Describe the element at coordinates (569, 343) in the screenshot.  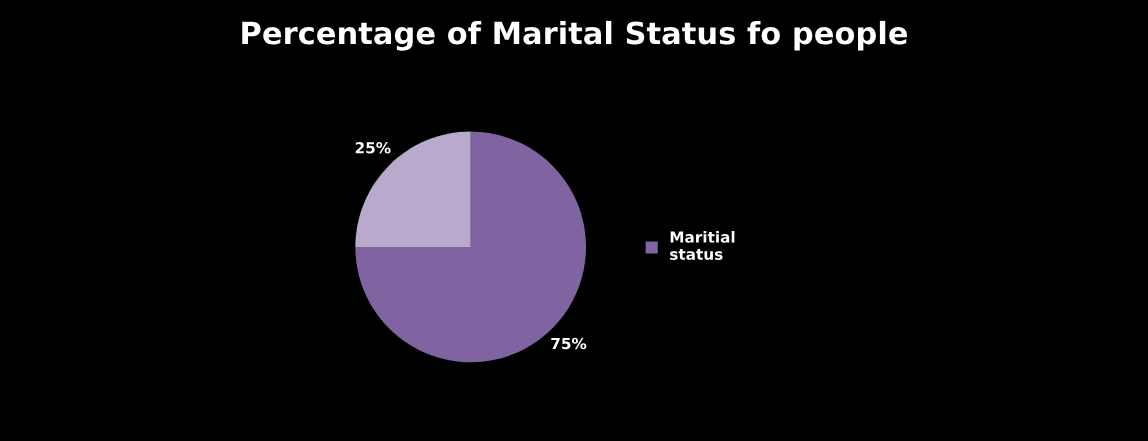
I see `data-label: 75%` at that location.